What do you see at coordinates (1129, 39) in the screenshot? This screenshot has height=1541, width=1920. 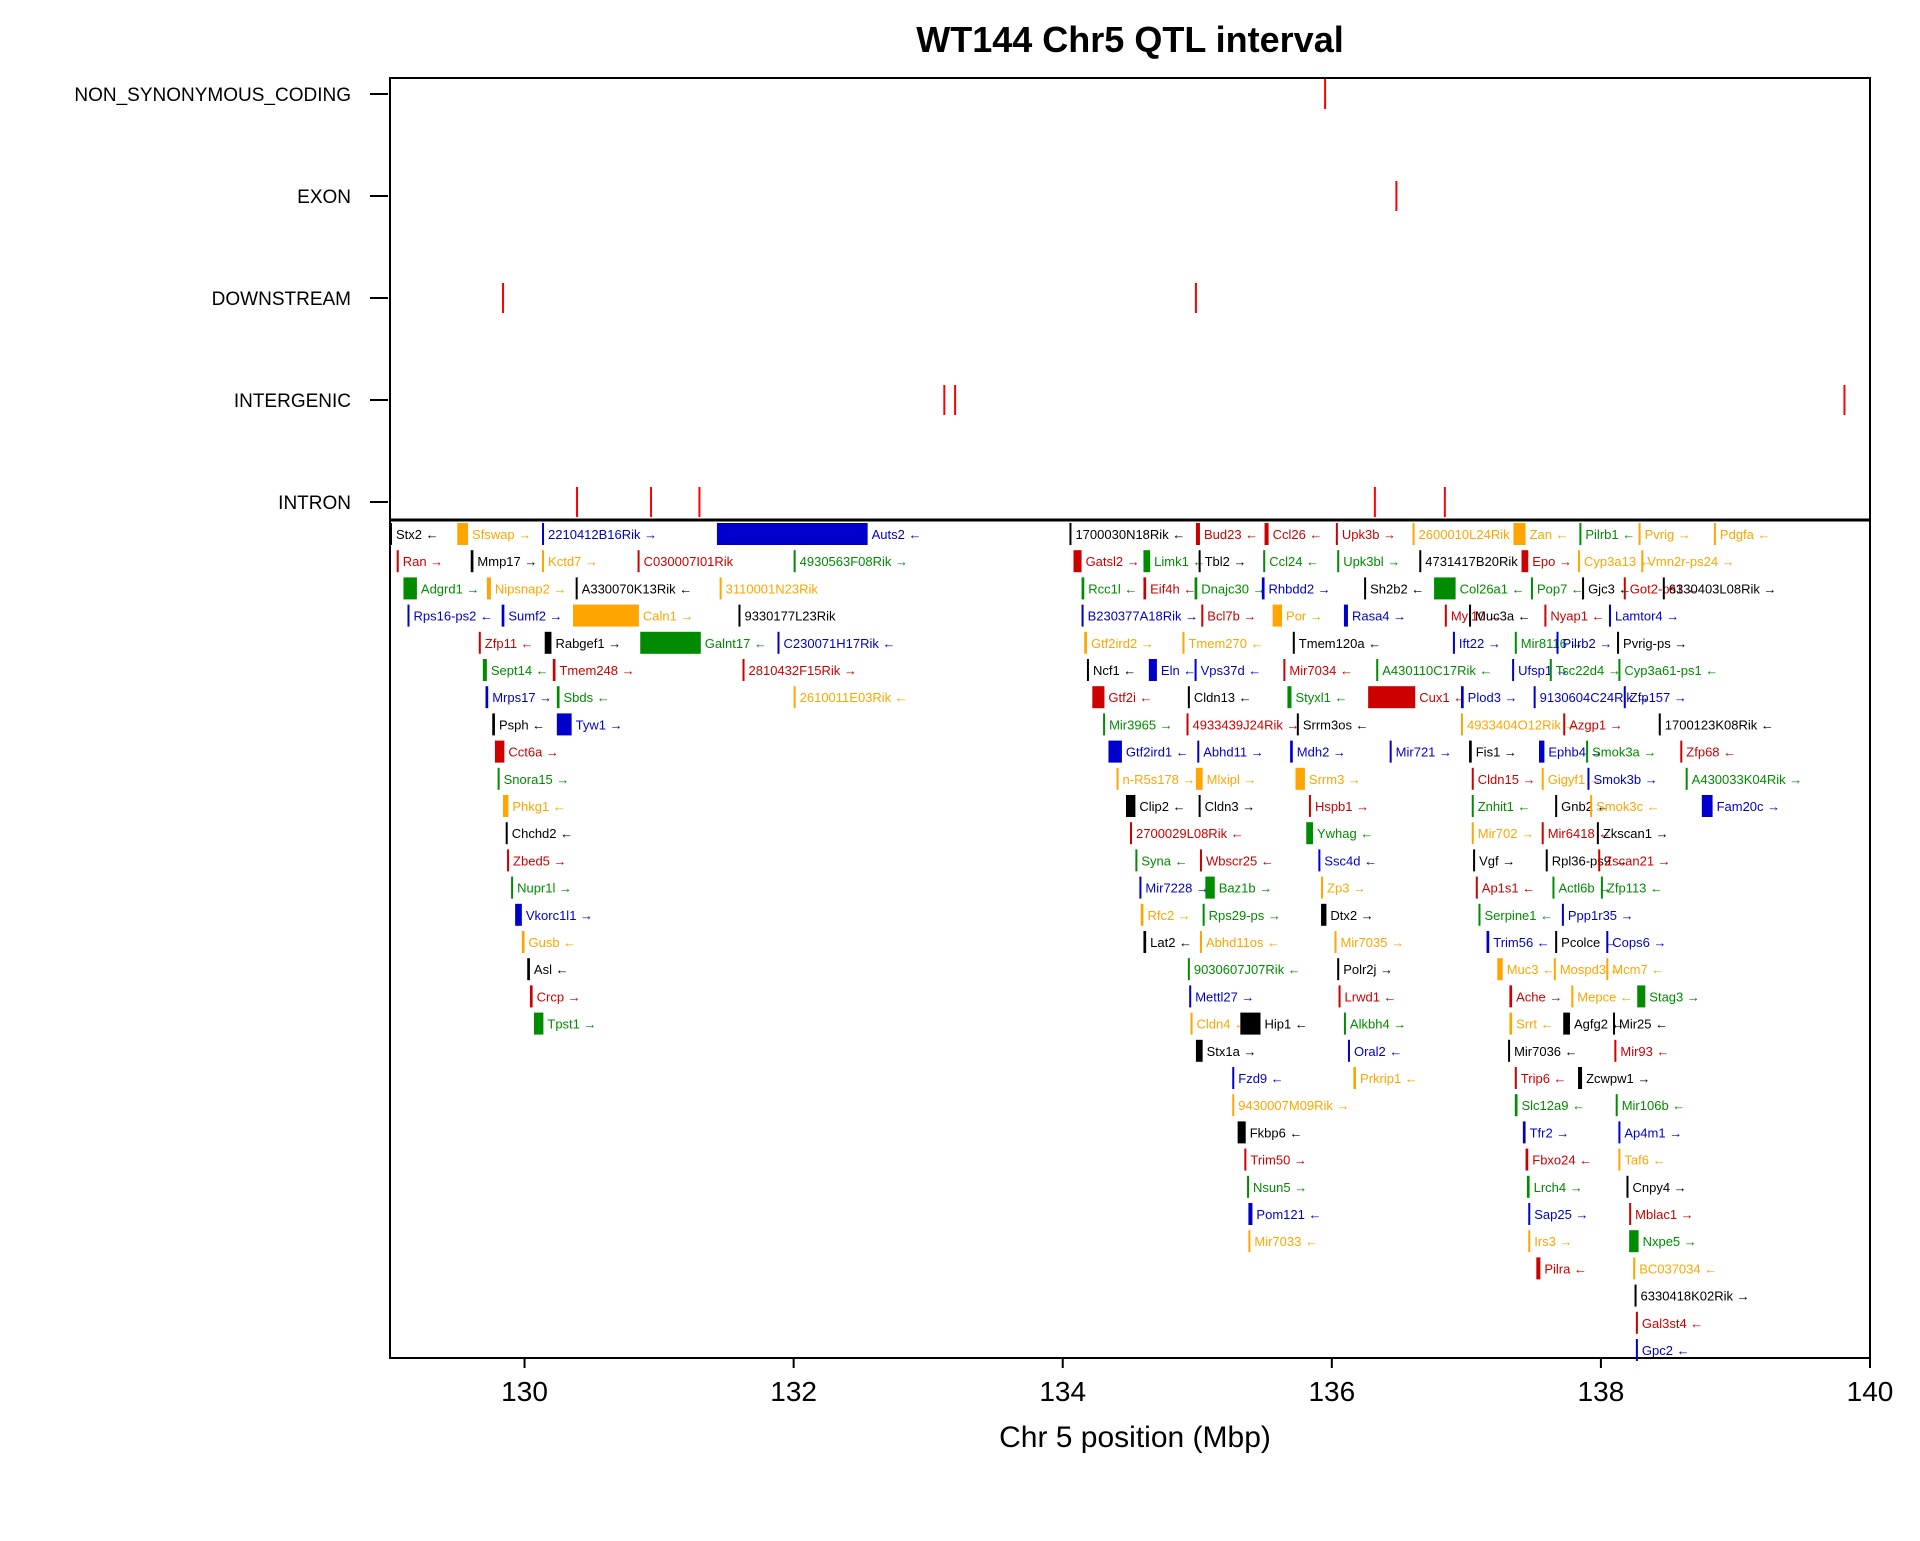 I see `chart-title: WT144 Chr5 QTL interval` at bounding box center [1129, 39].